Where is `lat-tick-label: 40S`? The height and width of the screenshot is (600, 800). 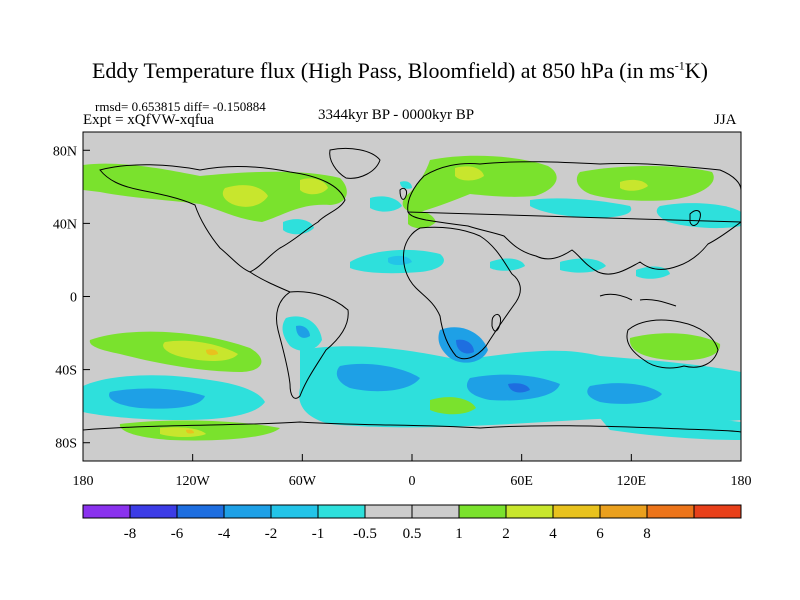 lat-tick-label: 40S is located at coordinates (66, 371).